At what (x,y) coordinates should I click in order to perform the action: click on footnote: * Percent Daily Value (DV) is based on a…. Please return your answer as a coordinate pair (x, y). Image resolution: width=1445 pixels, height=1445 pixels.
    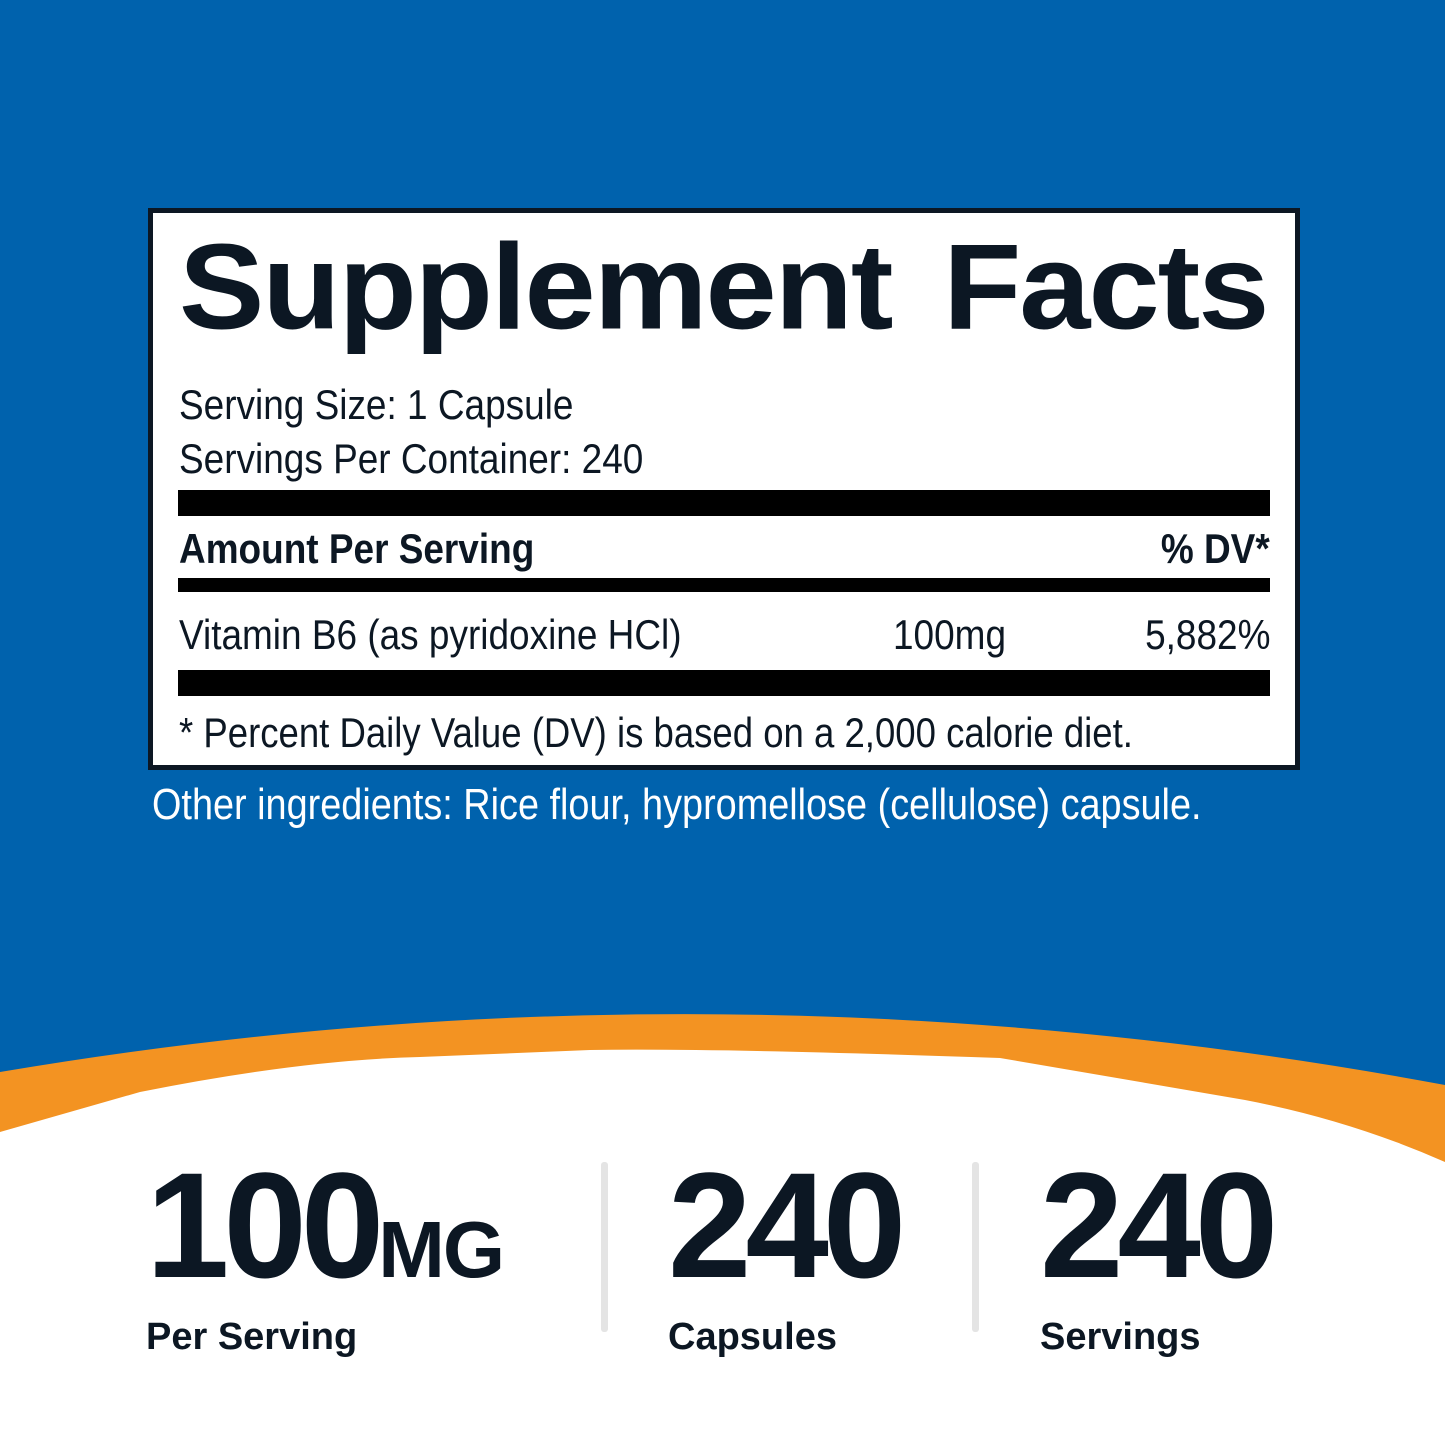
    Looking at the image, I should click on (656, 732).